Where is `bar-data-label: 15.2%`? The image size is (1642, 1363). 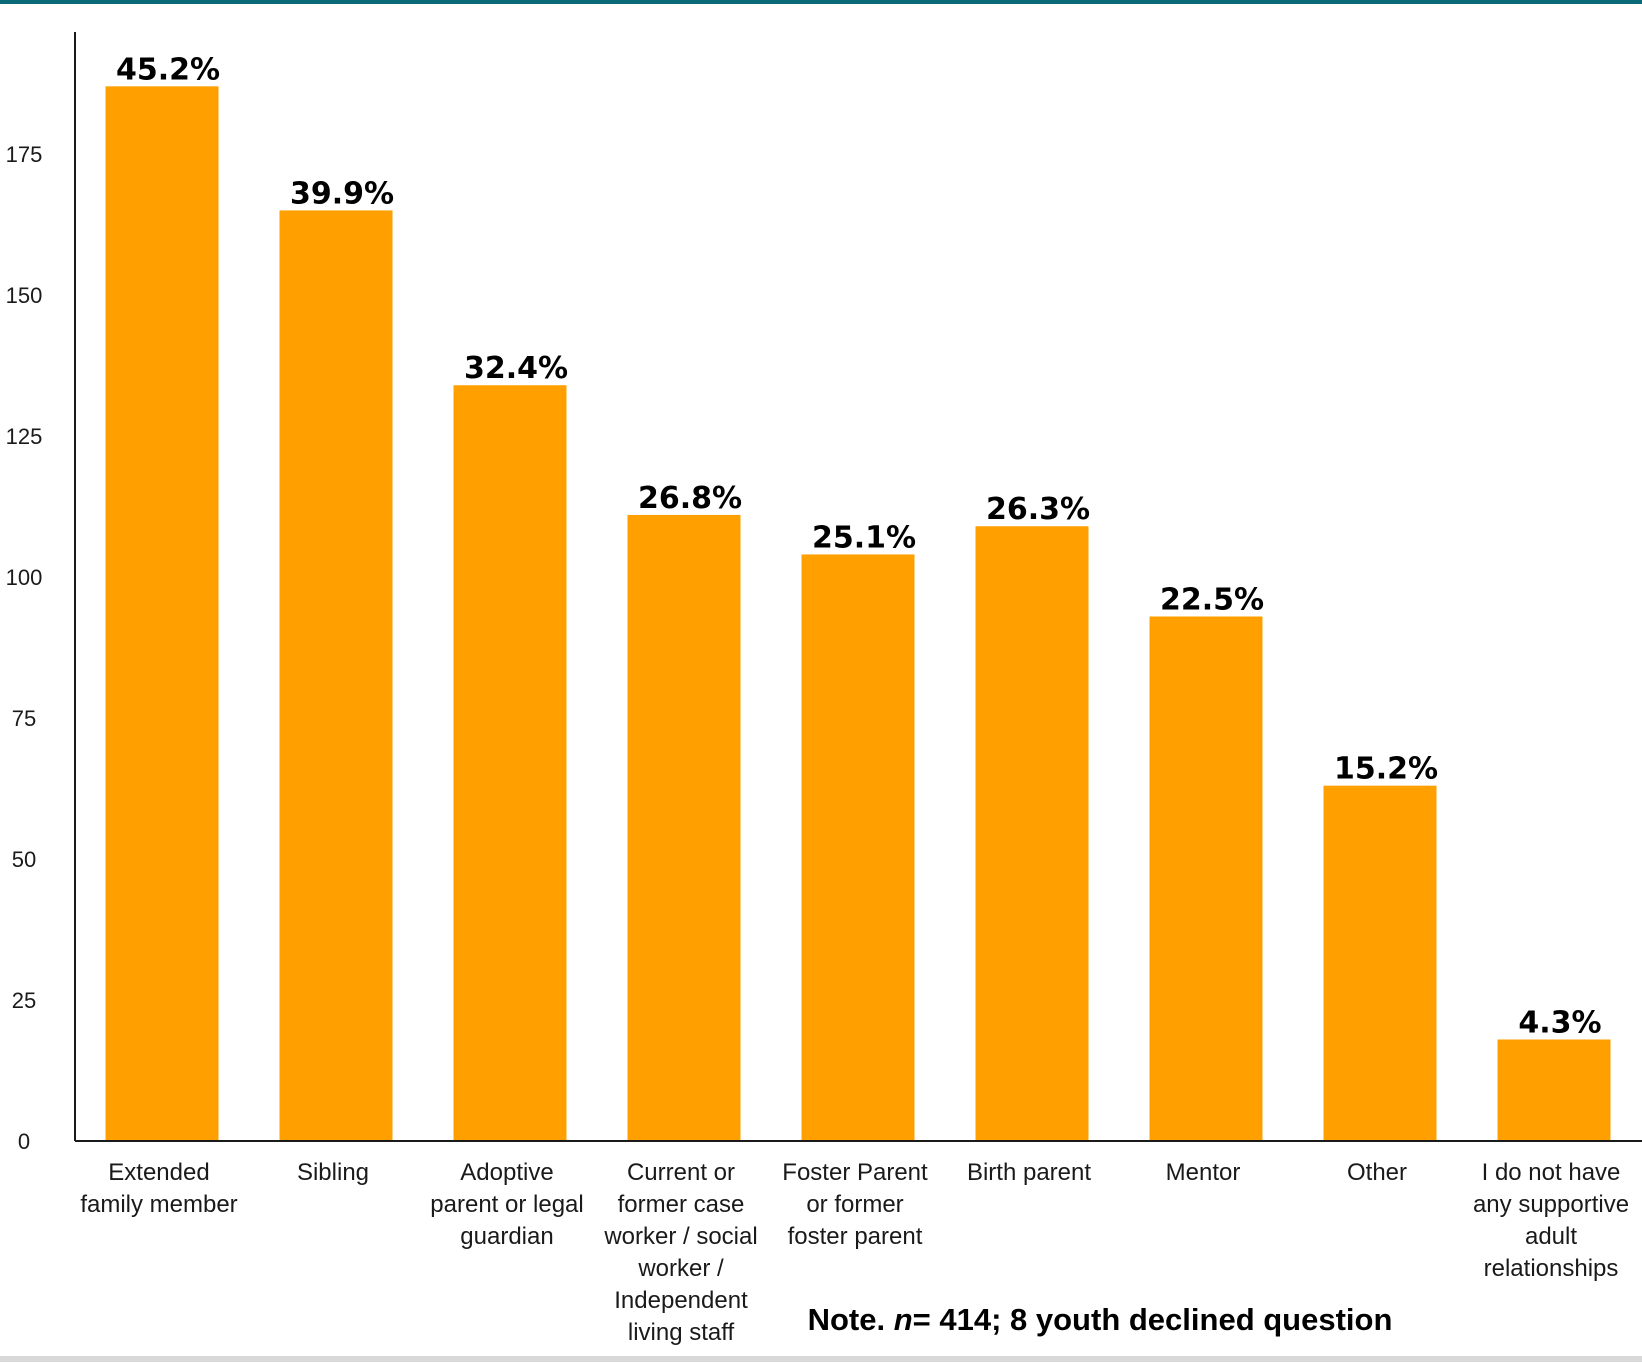 bar-data-label: 15.2% is located at coordinates (1386, 769).